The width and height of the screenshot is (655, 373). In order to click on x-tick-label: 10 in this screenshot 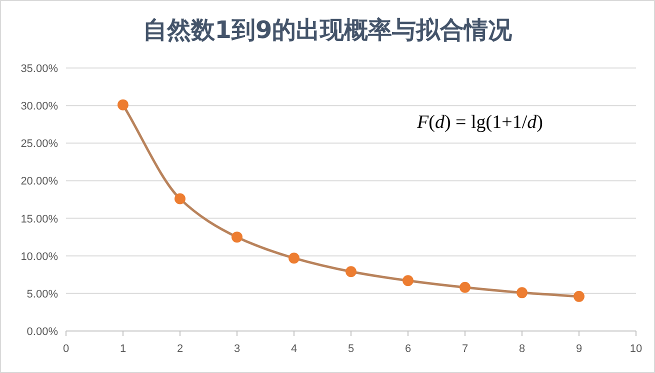, I will do `click(636, 349)`.